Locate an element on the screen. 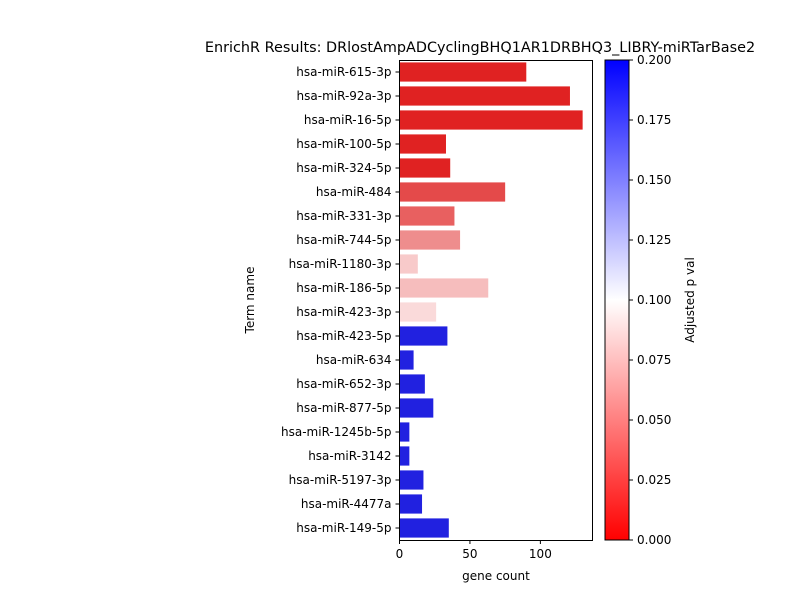  y-axis-label: Term name is located at coordinates (250, 301).